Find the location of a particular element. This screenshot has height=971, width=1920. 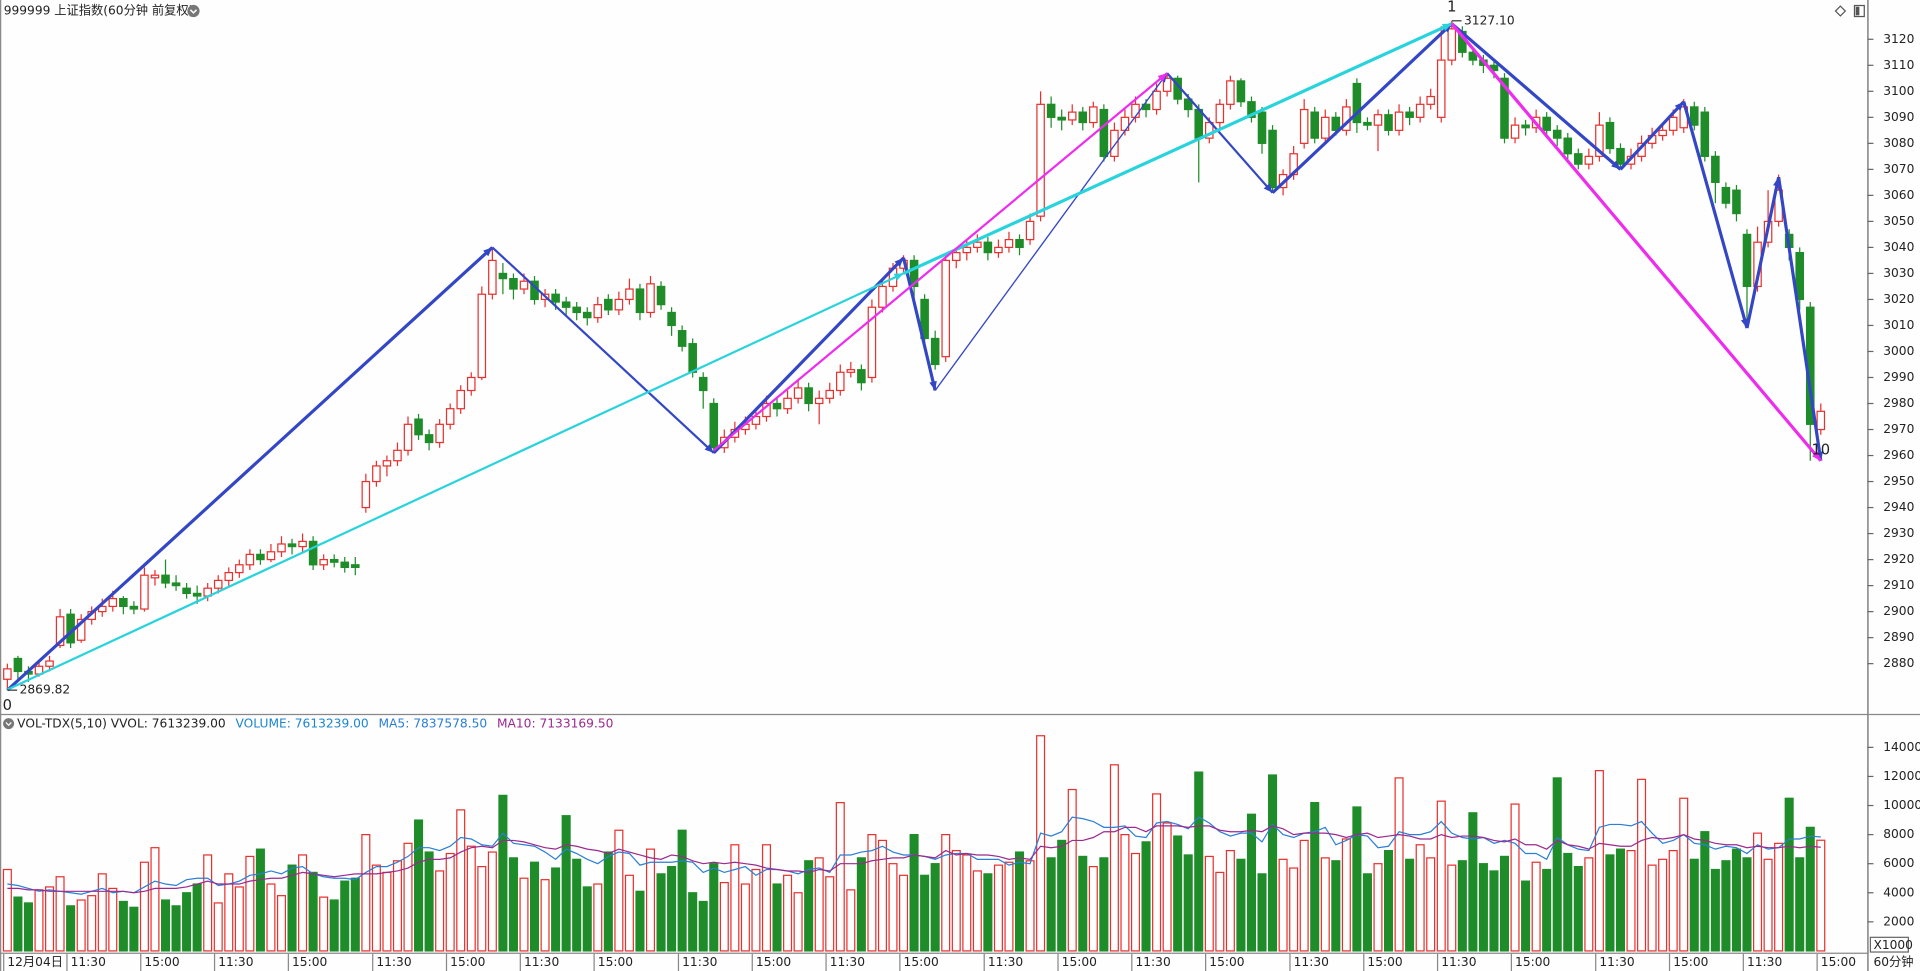

y-tick-label: 2970 is located at coordinates (1898, 429).